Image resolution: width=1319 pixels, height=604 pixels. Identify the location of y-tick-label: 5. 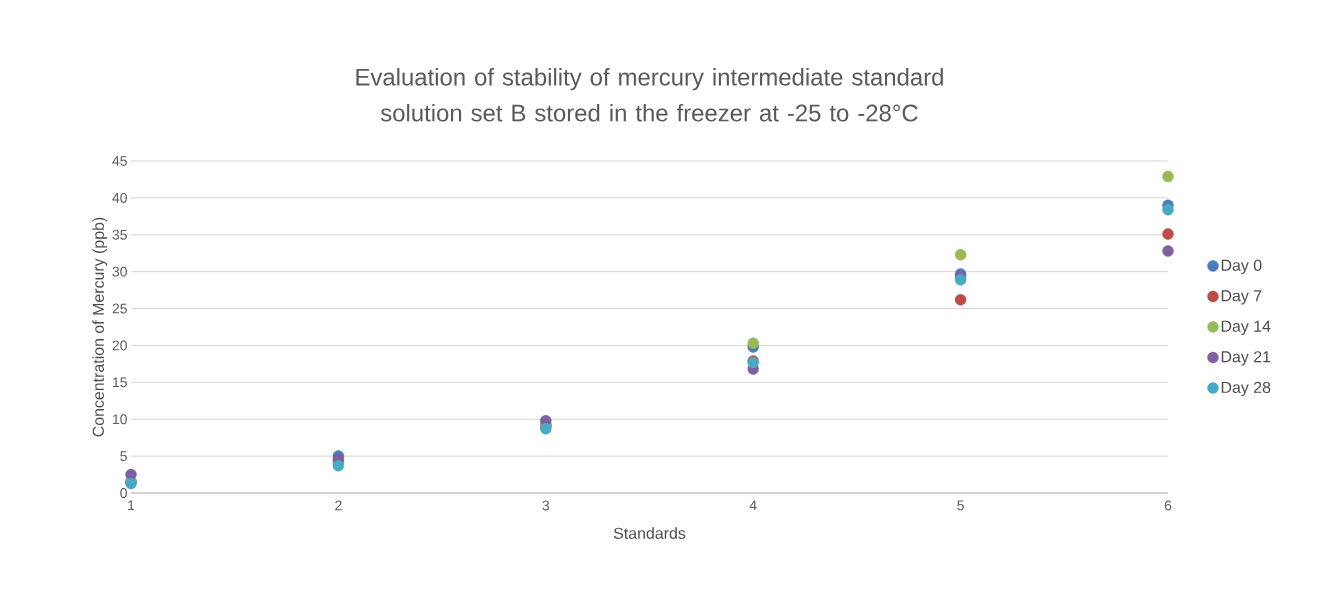
(123, 456).